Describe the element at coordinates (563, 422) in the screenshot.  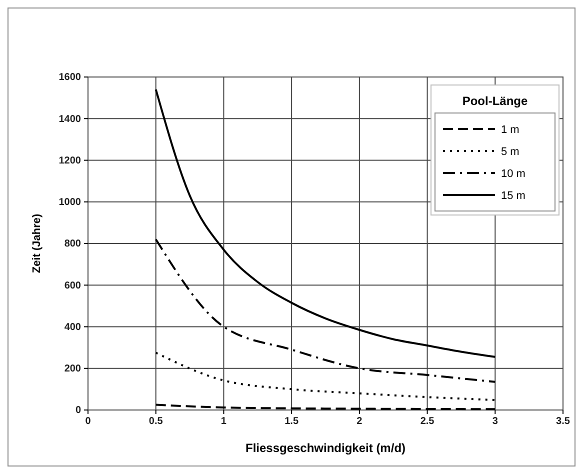
I see `x-tick-label: 3.5` at that location.